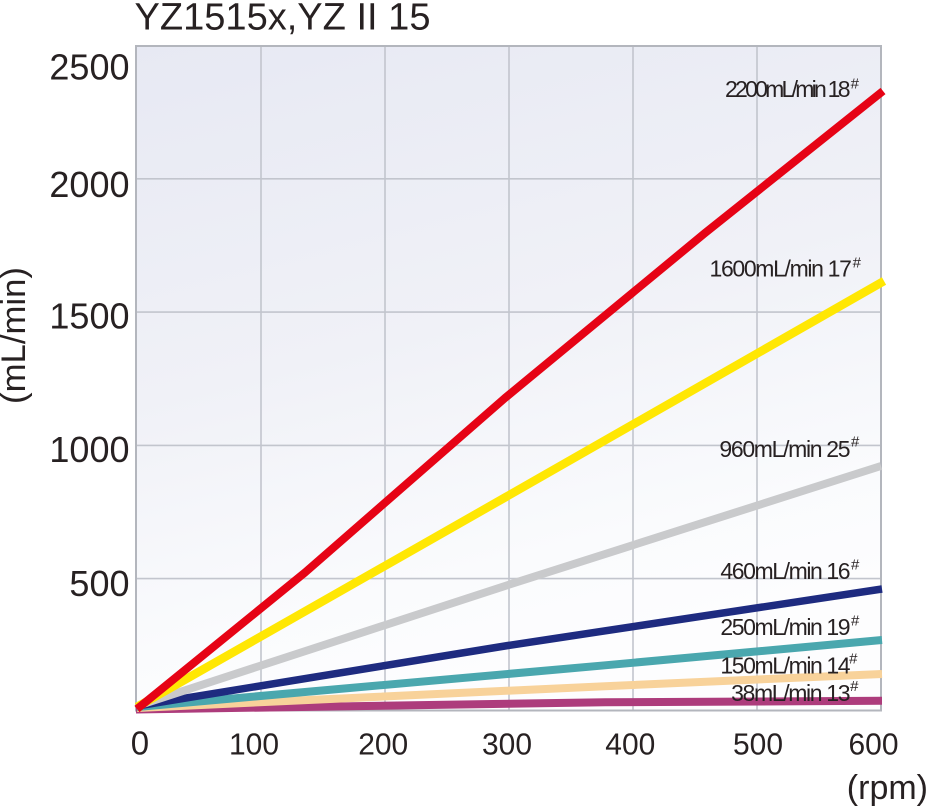  What do you see at coordinates (254, 744) in the screenshot?
I see `svg-text: 100` at bounding box center [254, 744].